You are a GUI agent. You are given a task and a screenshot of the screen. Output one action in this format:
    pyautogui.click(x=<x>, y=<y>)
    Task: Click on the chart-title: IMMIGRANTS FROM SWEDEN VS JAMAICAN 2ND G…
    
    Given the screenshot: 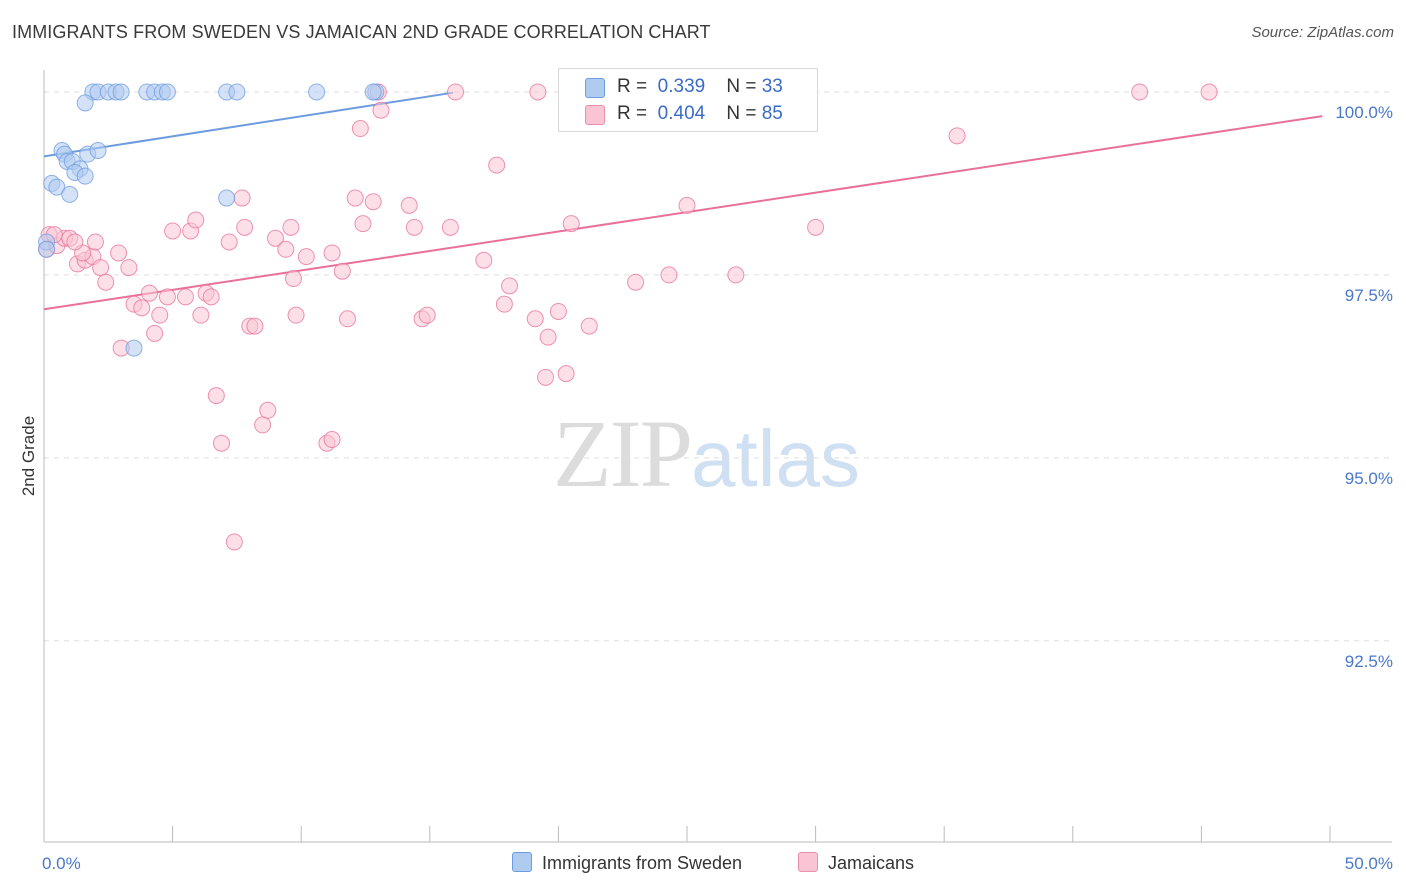 What is the action you would take?
    pyautogui.click(x=361, y=32)
    